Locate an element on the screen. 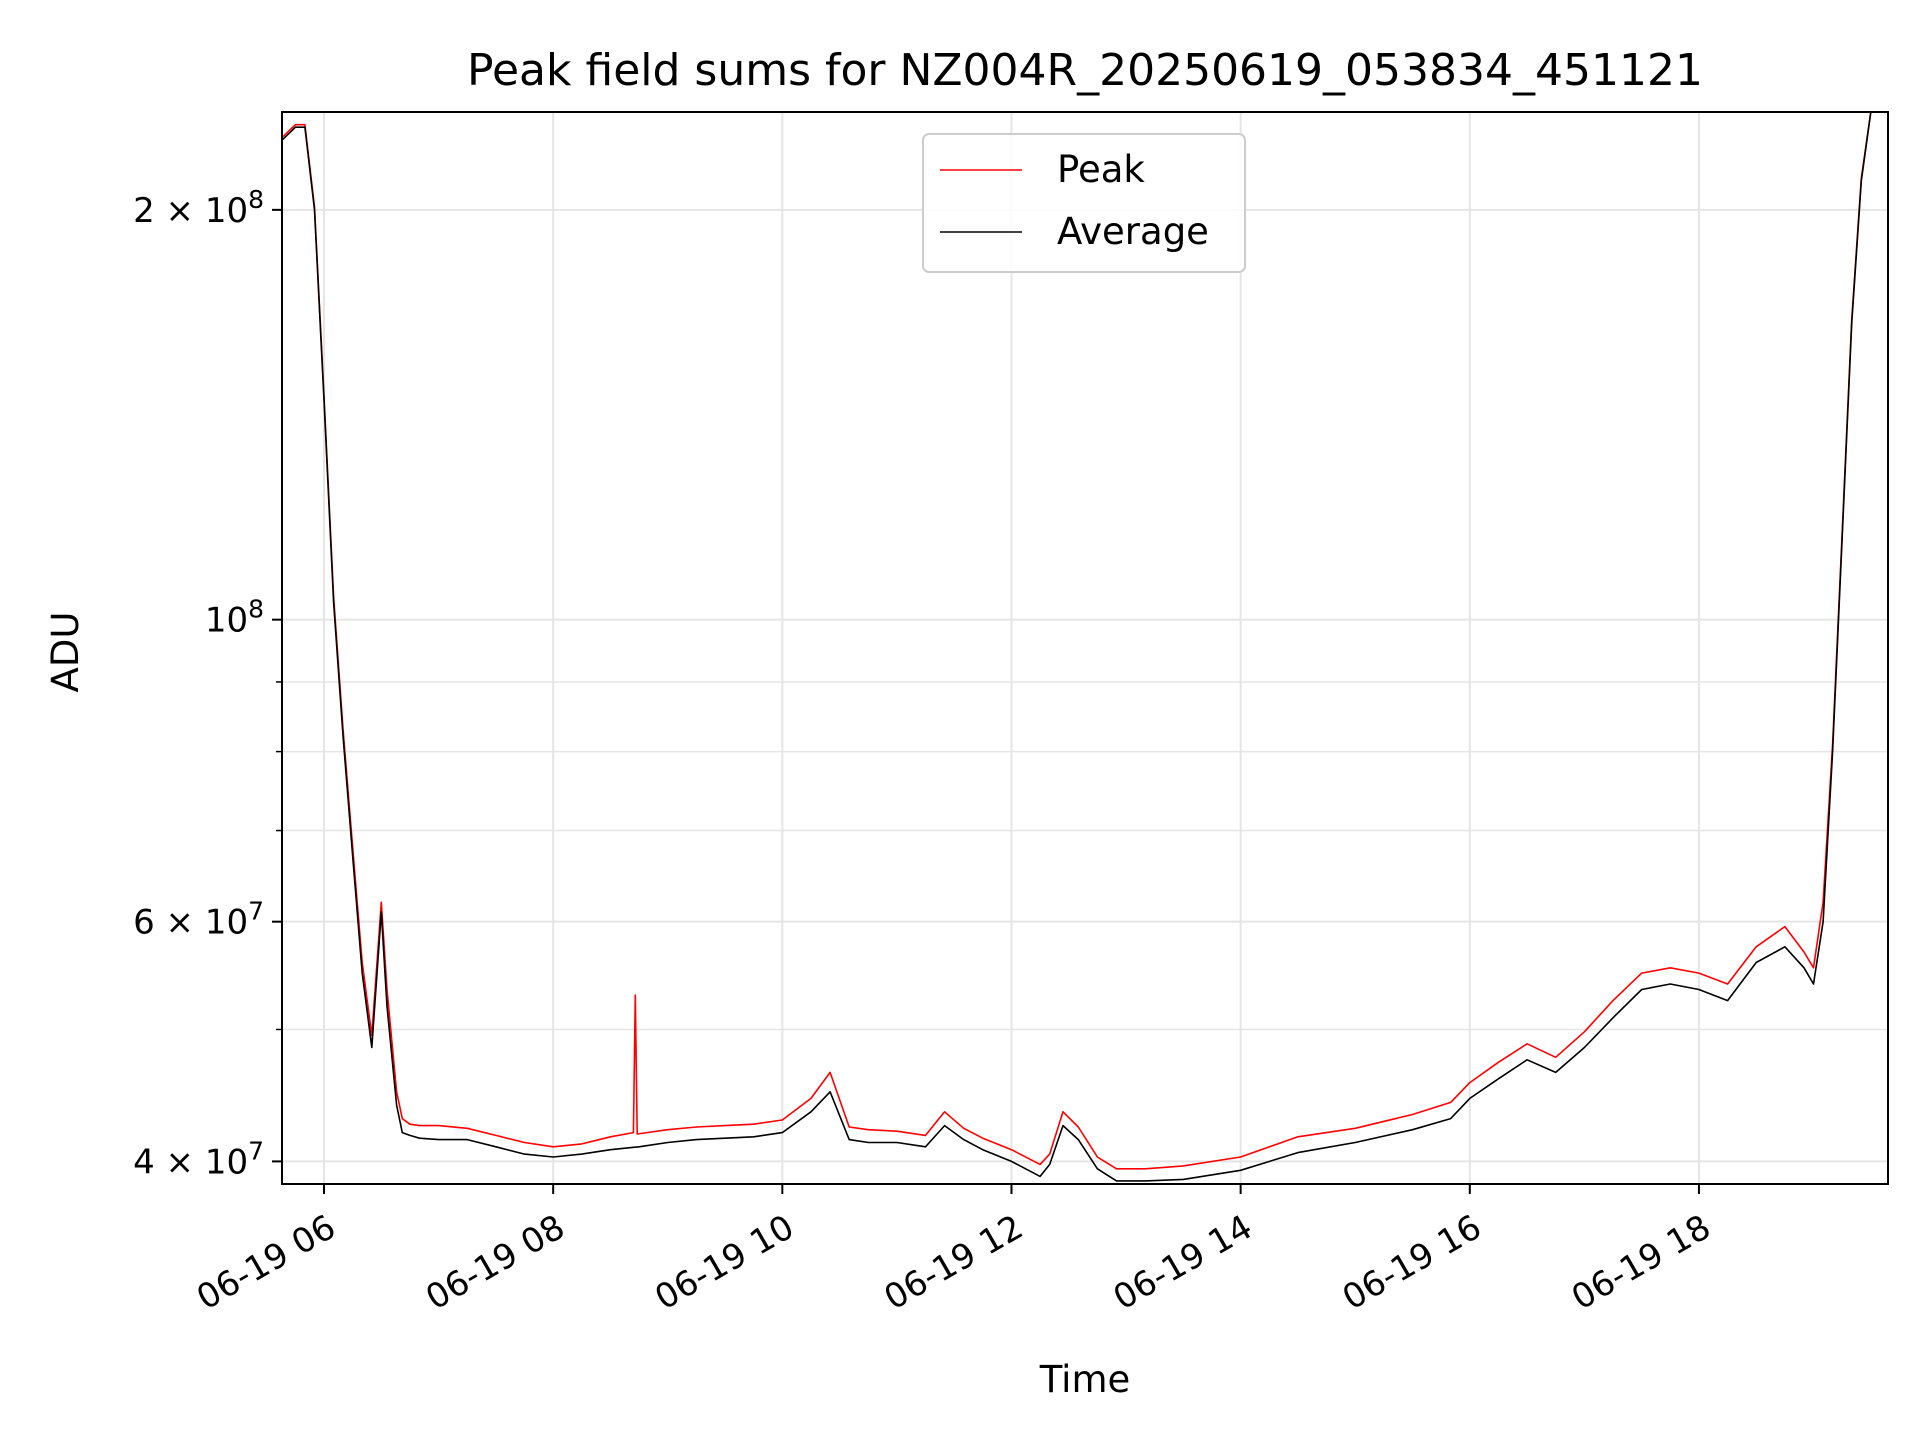 The width and height of the screenshot is (1920, 1440). y-tick-label: 2 × 108 is located at coordinates (198, 208).